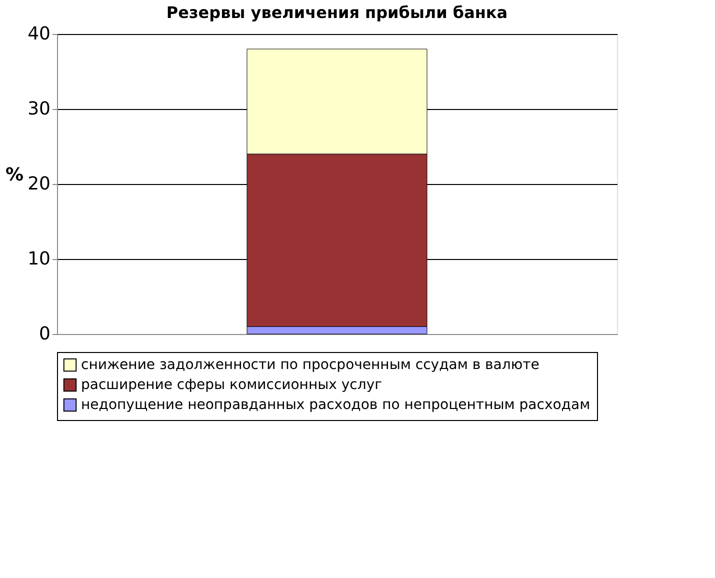  I want to click on y-tick-label: 10, so click(39, 259).